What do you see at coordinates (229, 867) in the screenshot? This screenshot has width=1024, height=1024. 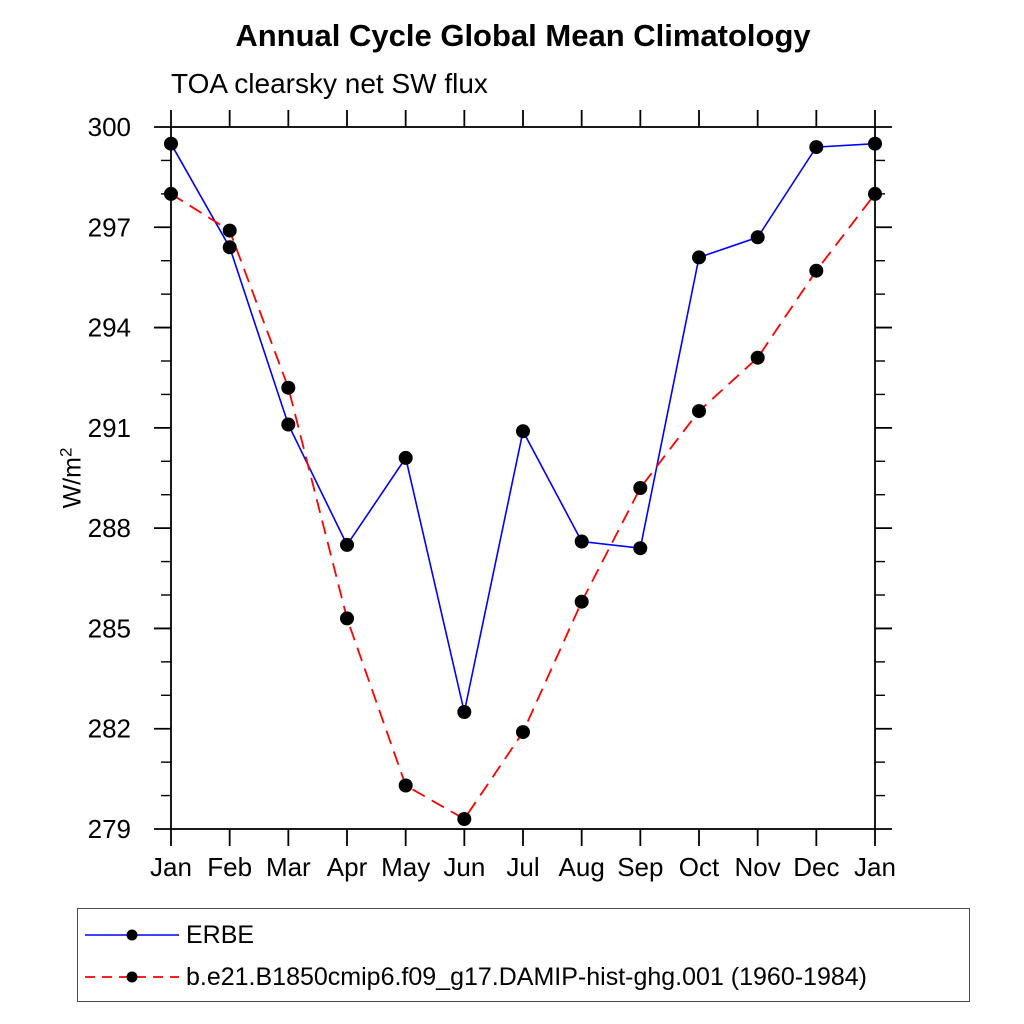 I see `x-axis-tick-label: Feb` at bounding box center [229, 867].